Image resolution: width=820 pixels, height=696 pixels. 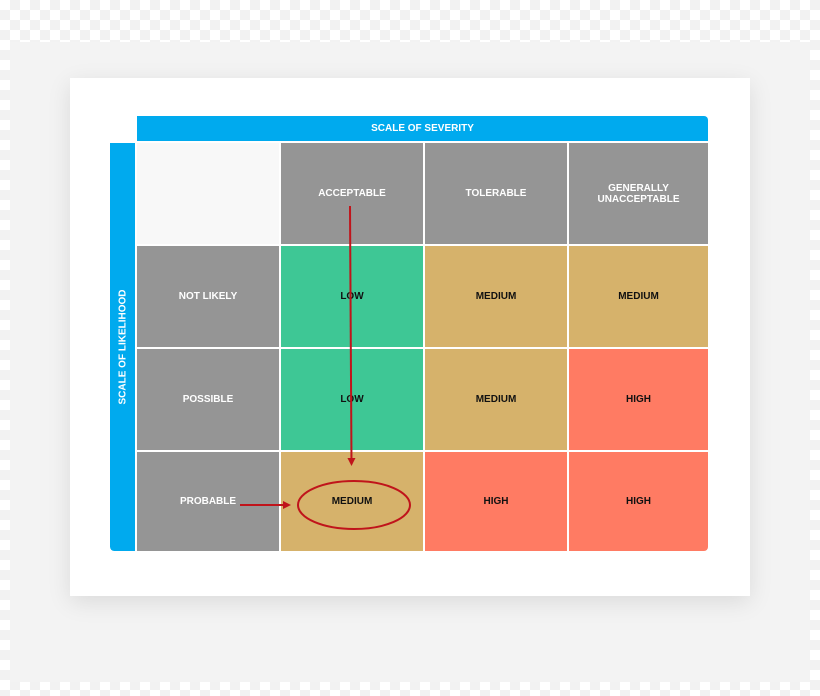 I want to click on severity-header-acceptable: ACCEPTABLE, so click(x=352, y=193).